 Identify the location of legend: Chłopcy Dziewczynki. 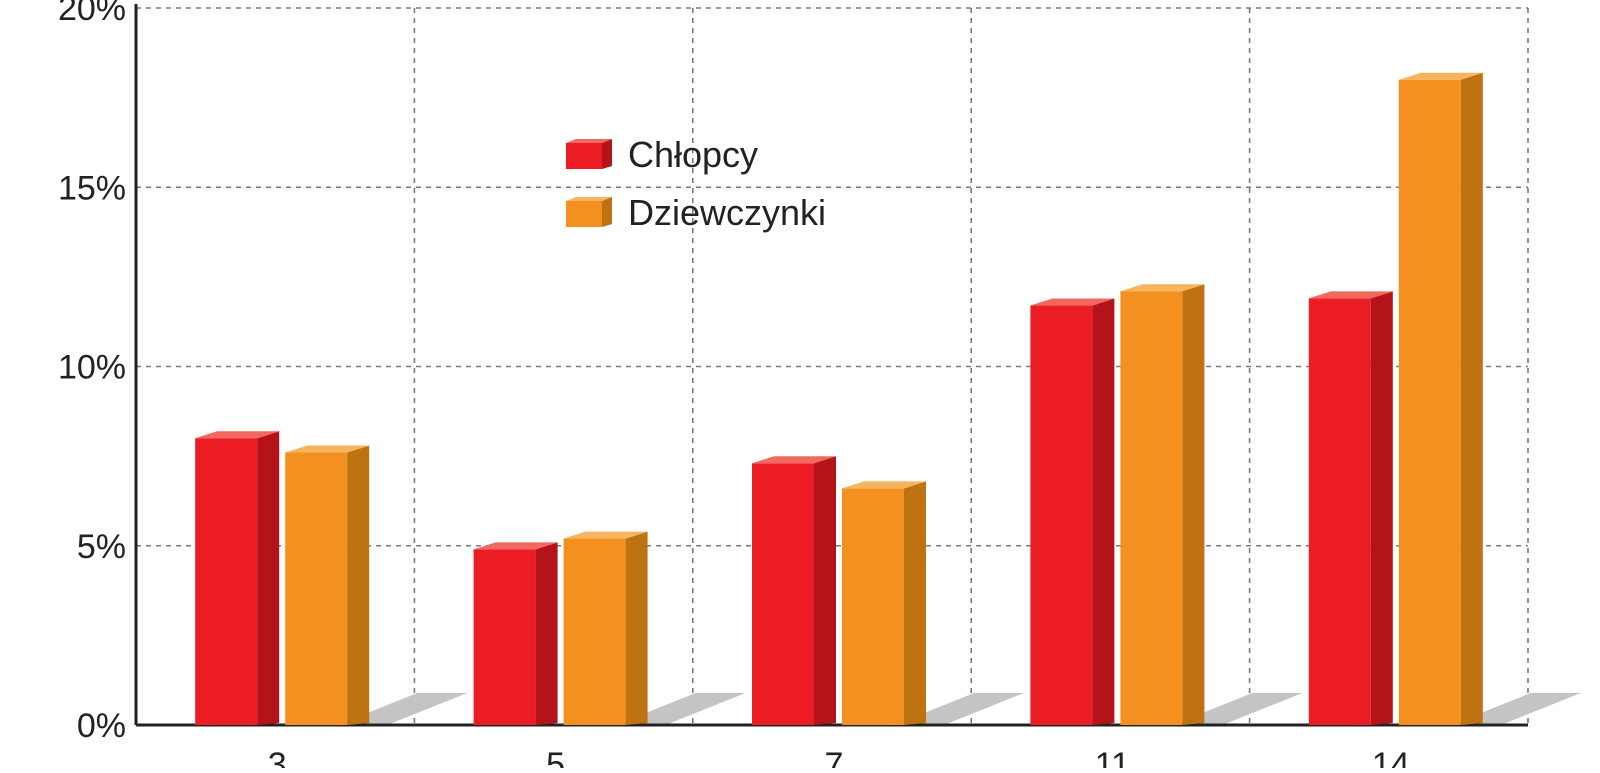
(696, 183).